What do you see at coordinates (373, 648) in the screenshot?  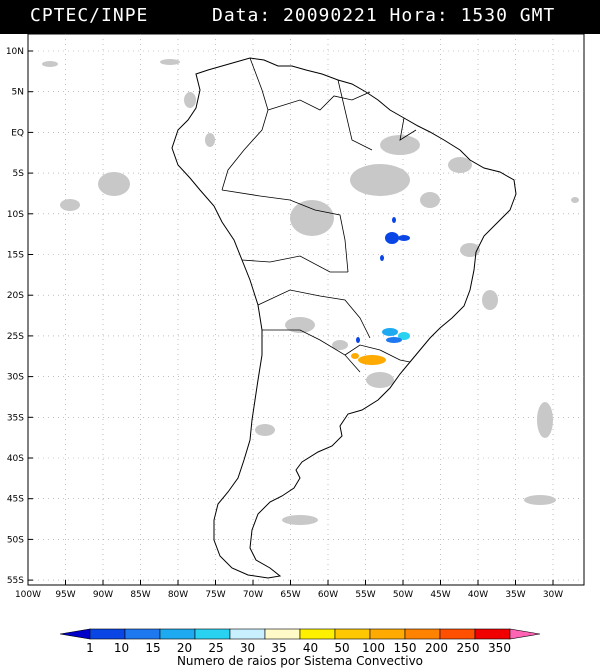 I see `colorbar-label: 100` at bounding box center [373, 648].